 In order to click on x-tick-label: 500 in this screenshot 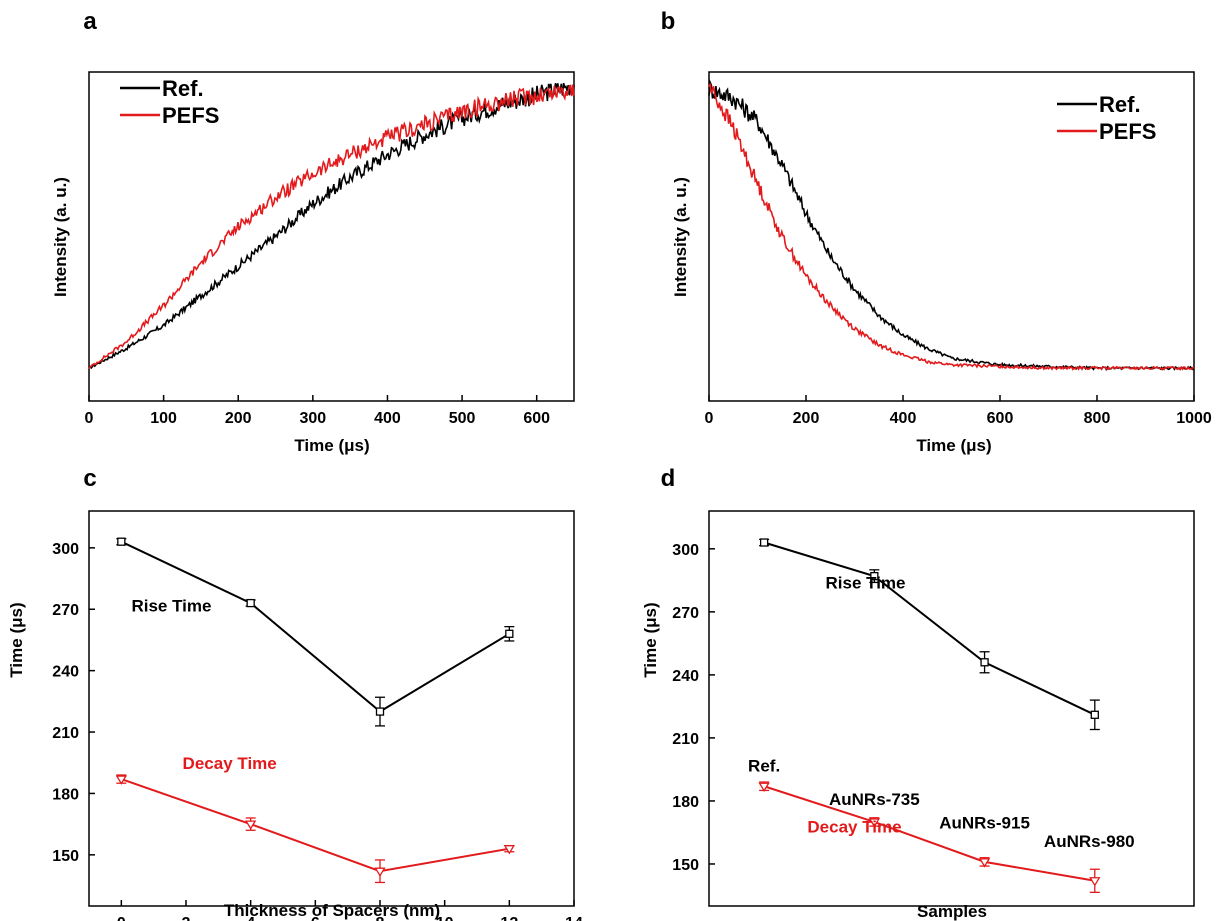, I will do `click(462, 418)`.